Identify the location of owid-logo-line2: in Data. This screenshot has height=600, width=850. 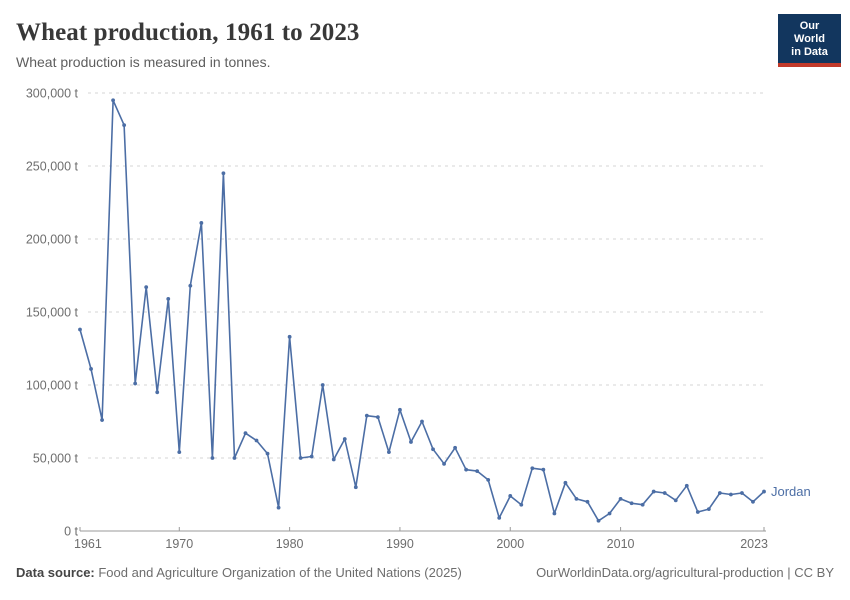
(809, 52).